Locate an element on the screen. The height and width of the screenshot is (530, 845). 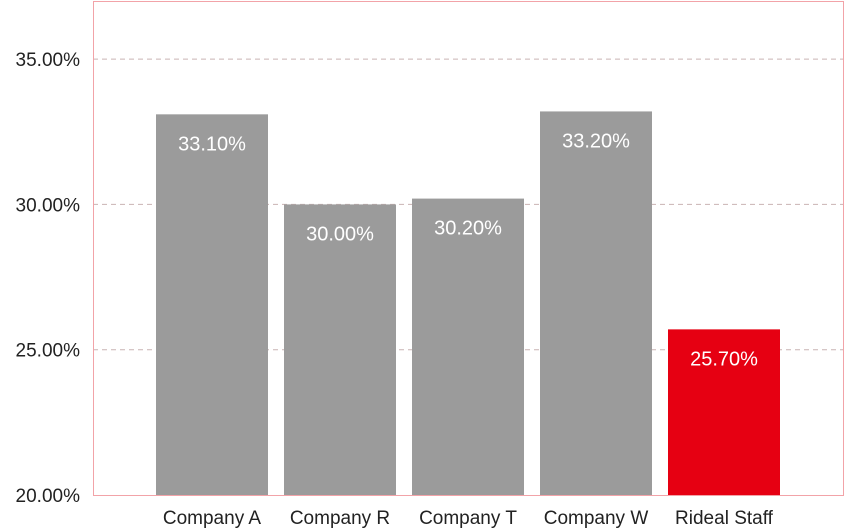
y-tick-label: 25.00% is located at coordinates (48, 351).